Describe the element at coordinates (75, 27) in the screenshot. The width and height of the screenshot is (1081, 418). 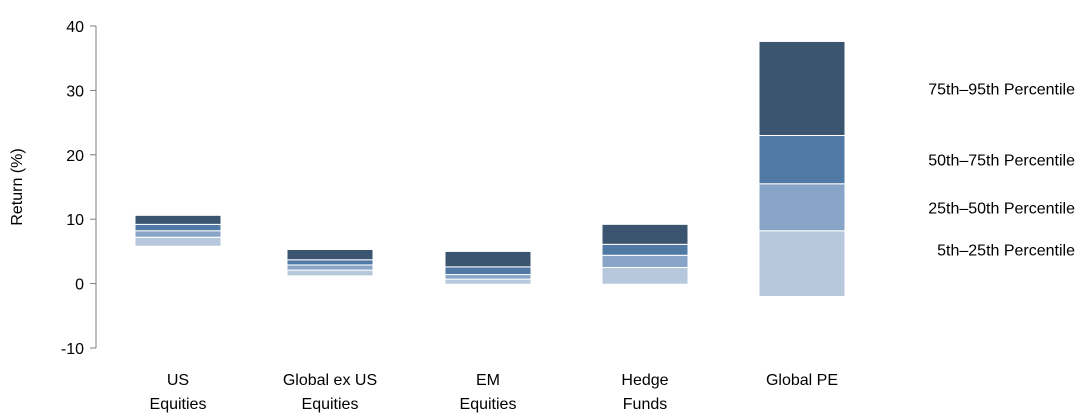
I see `y-tick-label: 40` at that location.